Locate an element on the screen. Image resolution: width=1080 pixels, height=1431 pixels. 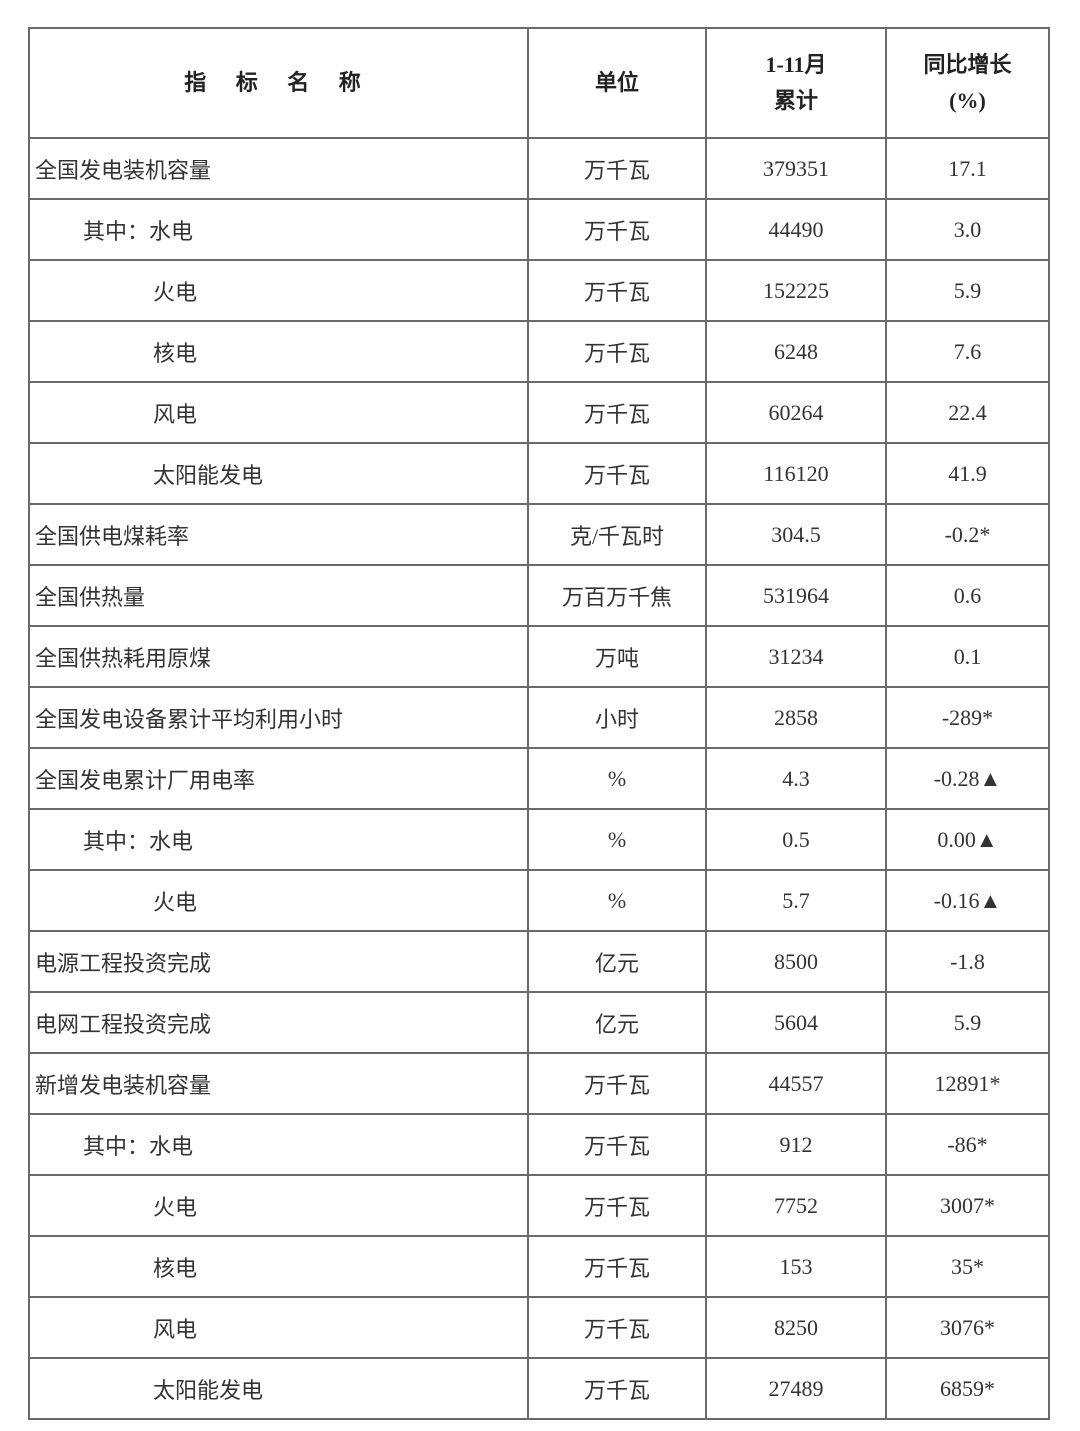
cell-growth: 0.6 is located at coordinates (967, 595).